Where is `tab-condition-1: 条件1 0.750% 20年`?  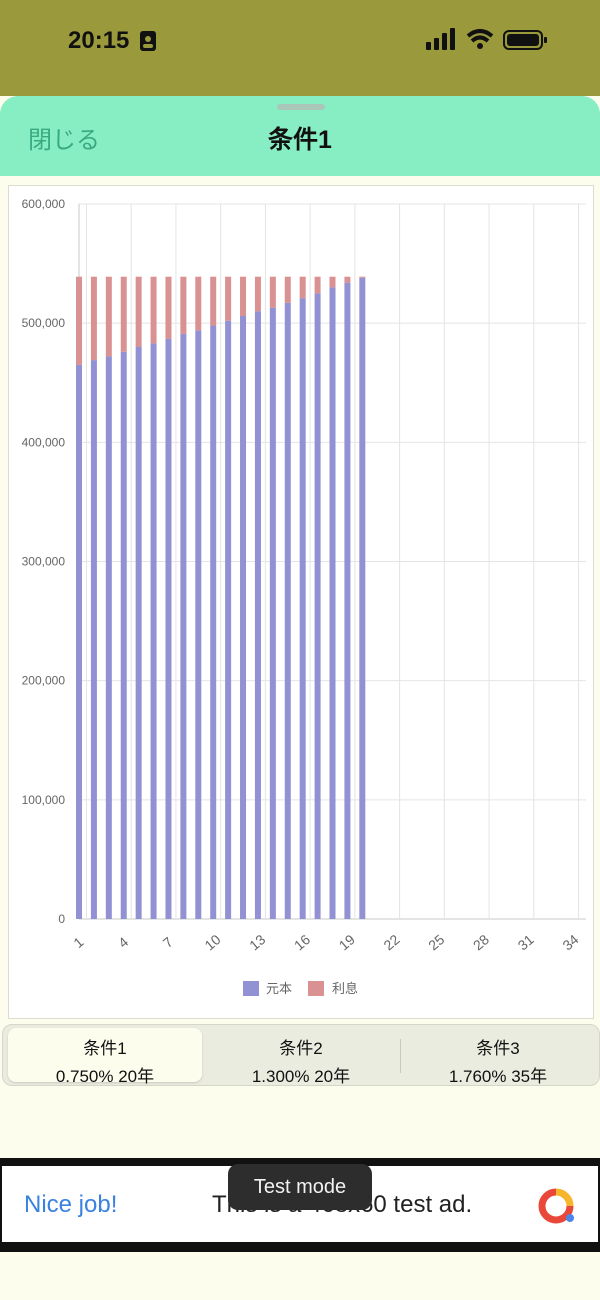 tab-condition-1: 条件1 0.750% 20年 is located at coordinates (105, 1057).